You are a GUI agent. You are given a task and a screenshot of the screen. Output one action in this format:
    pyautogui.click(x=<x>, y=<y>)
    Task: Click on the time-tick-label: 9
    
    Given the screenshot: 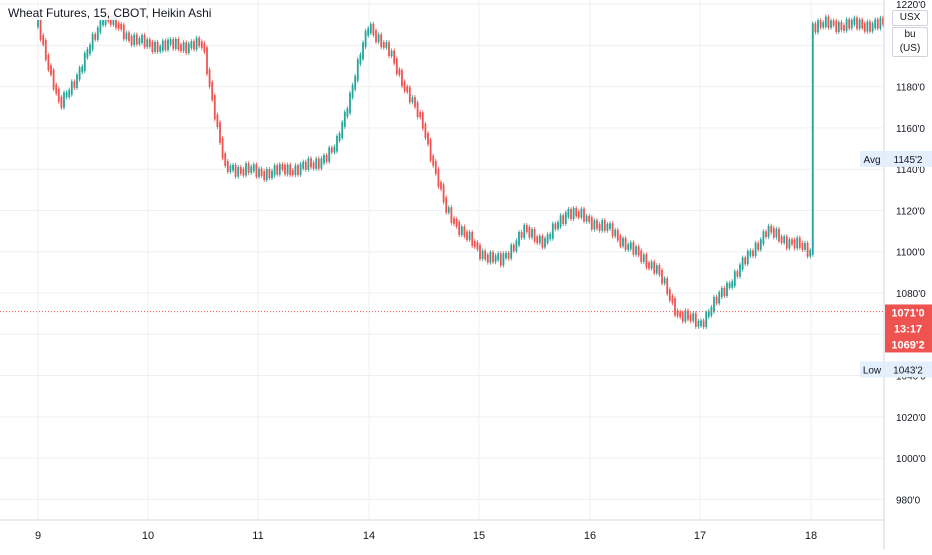 What is the action you would take?
    pyautogui.click(x=38, y=536)
    